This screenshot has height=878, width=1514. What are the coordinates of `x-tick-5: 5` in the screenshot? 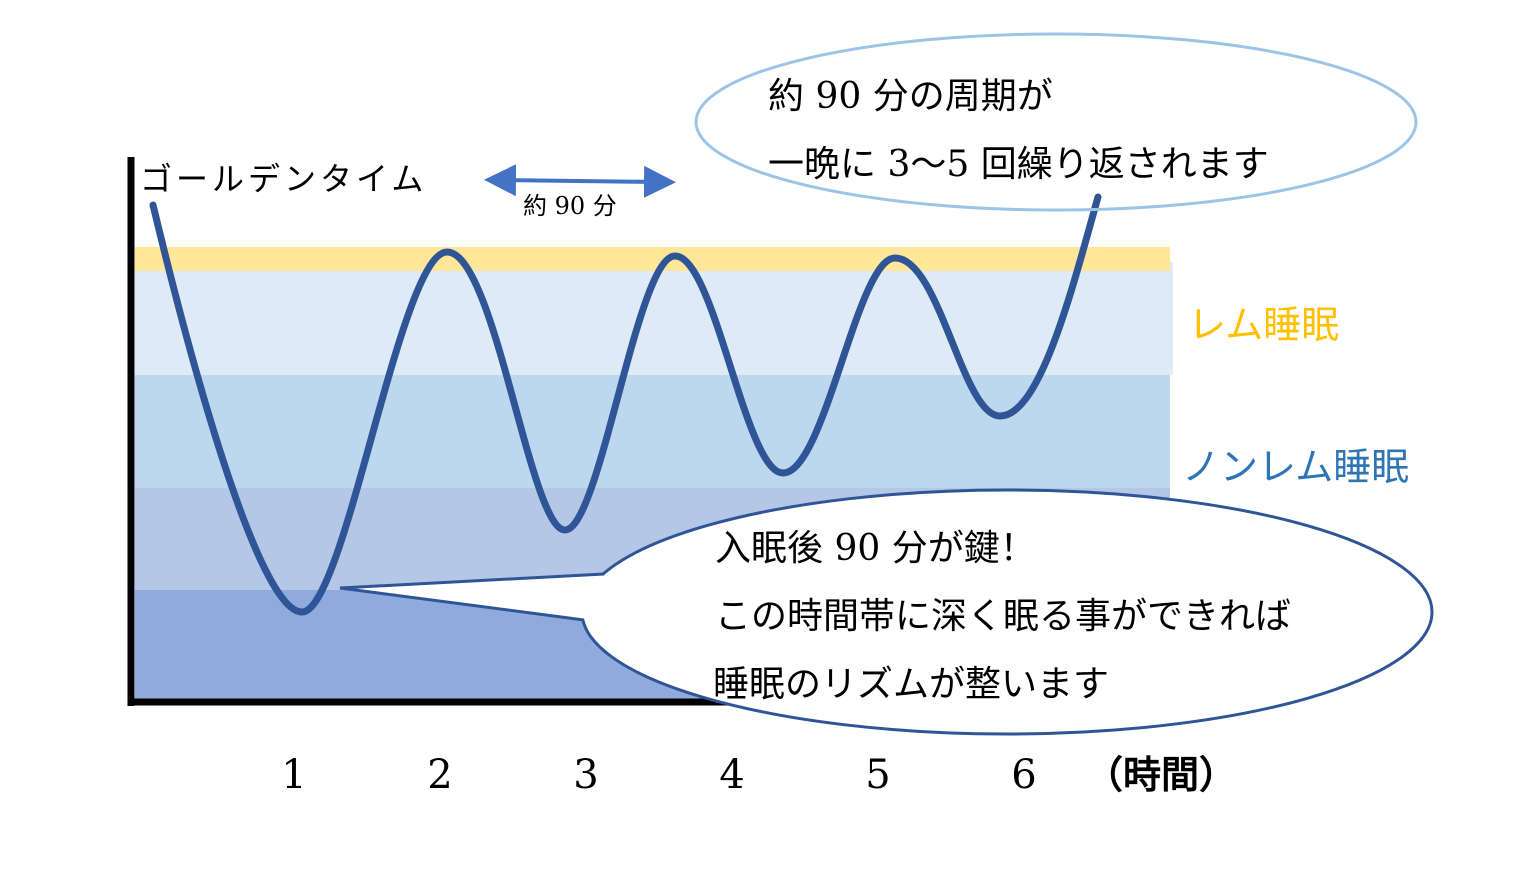 It's located at (877, 775).